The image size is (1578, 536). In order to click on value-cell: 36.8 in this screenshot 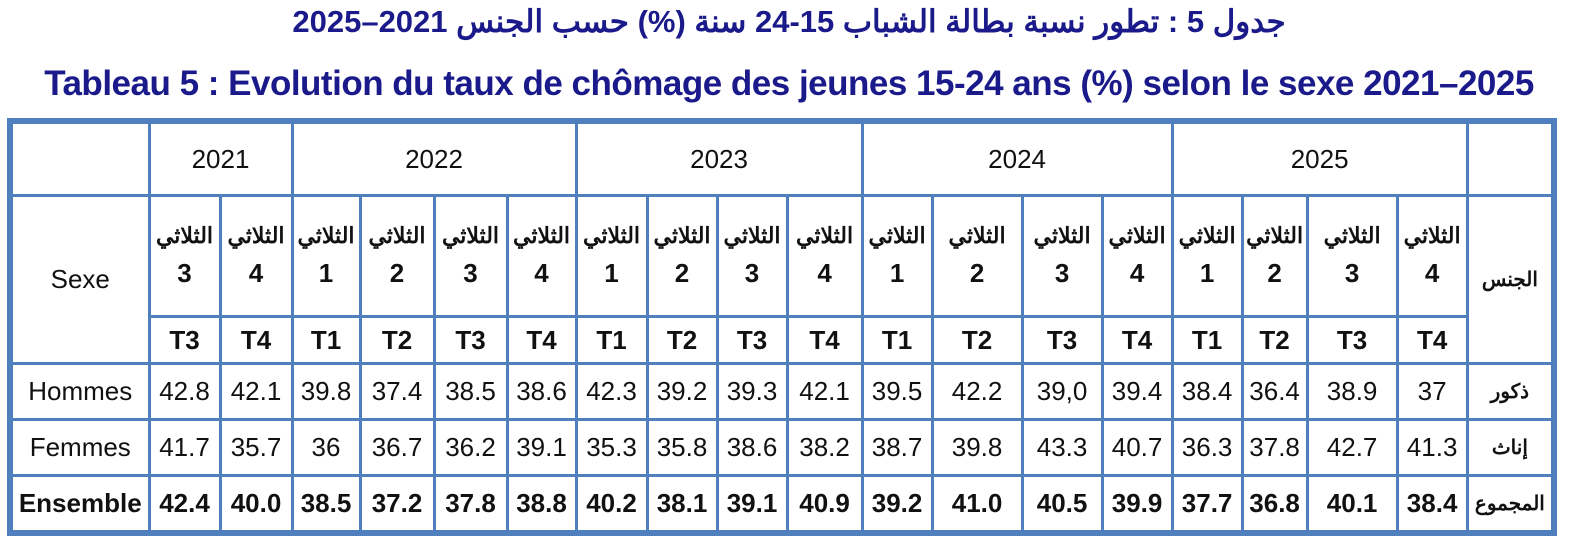, I will do `click(1274, 504)`.